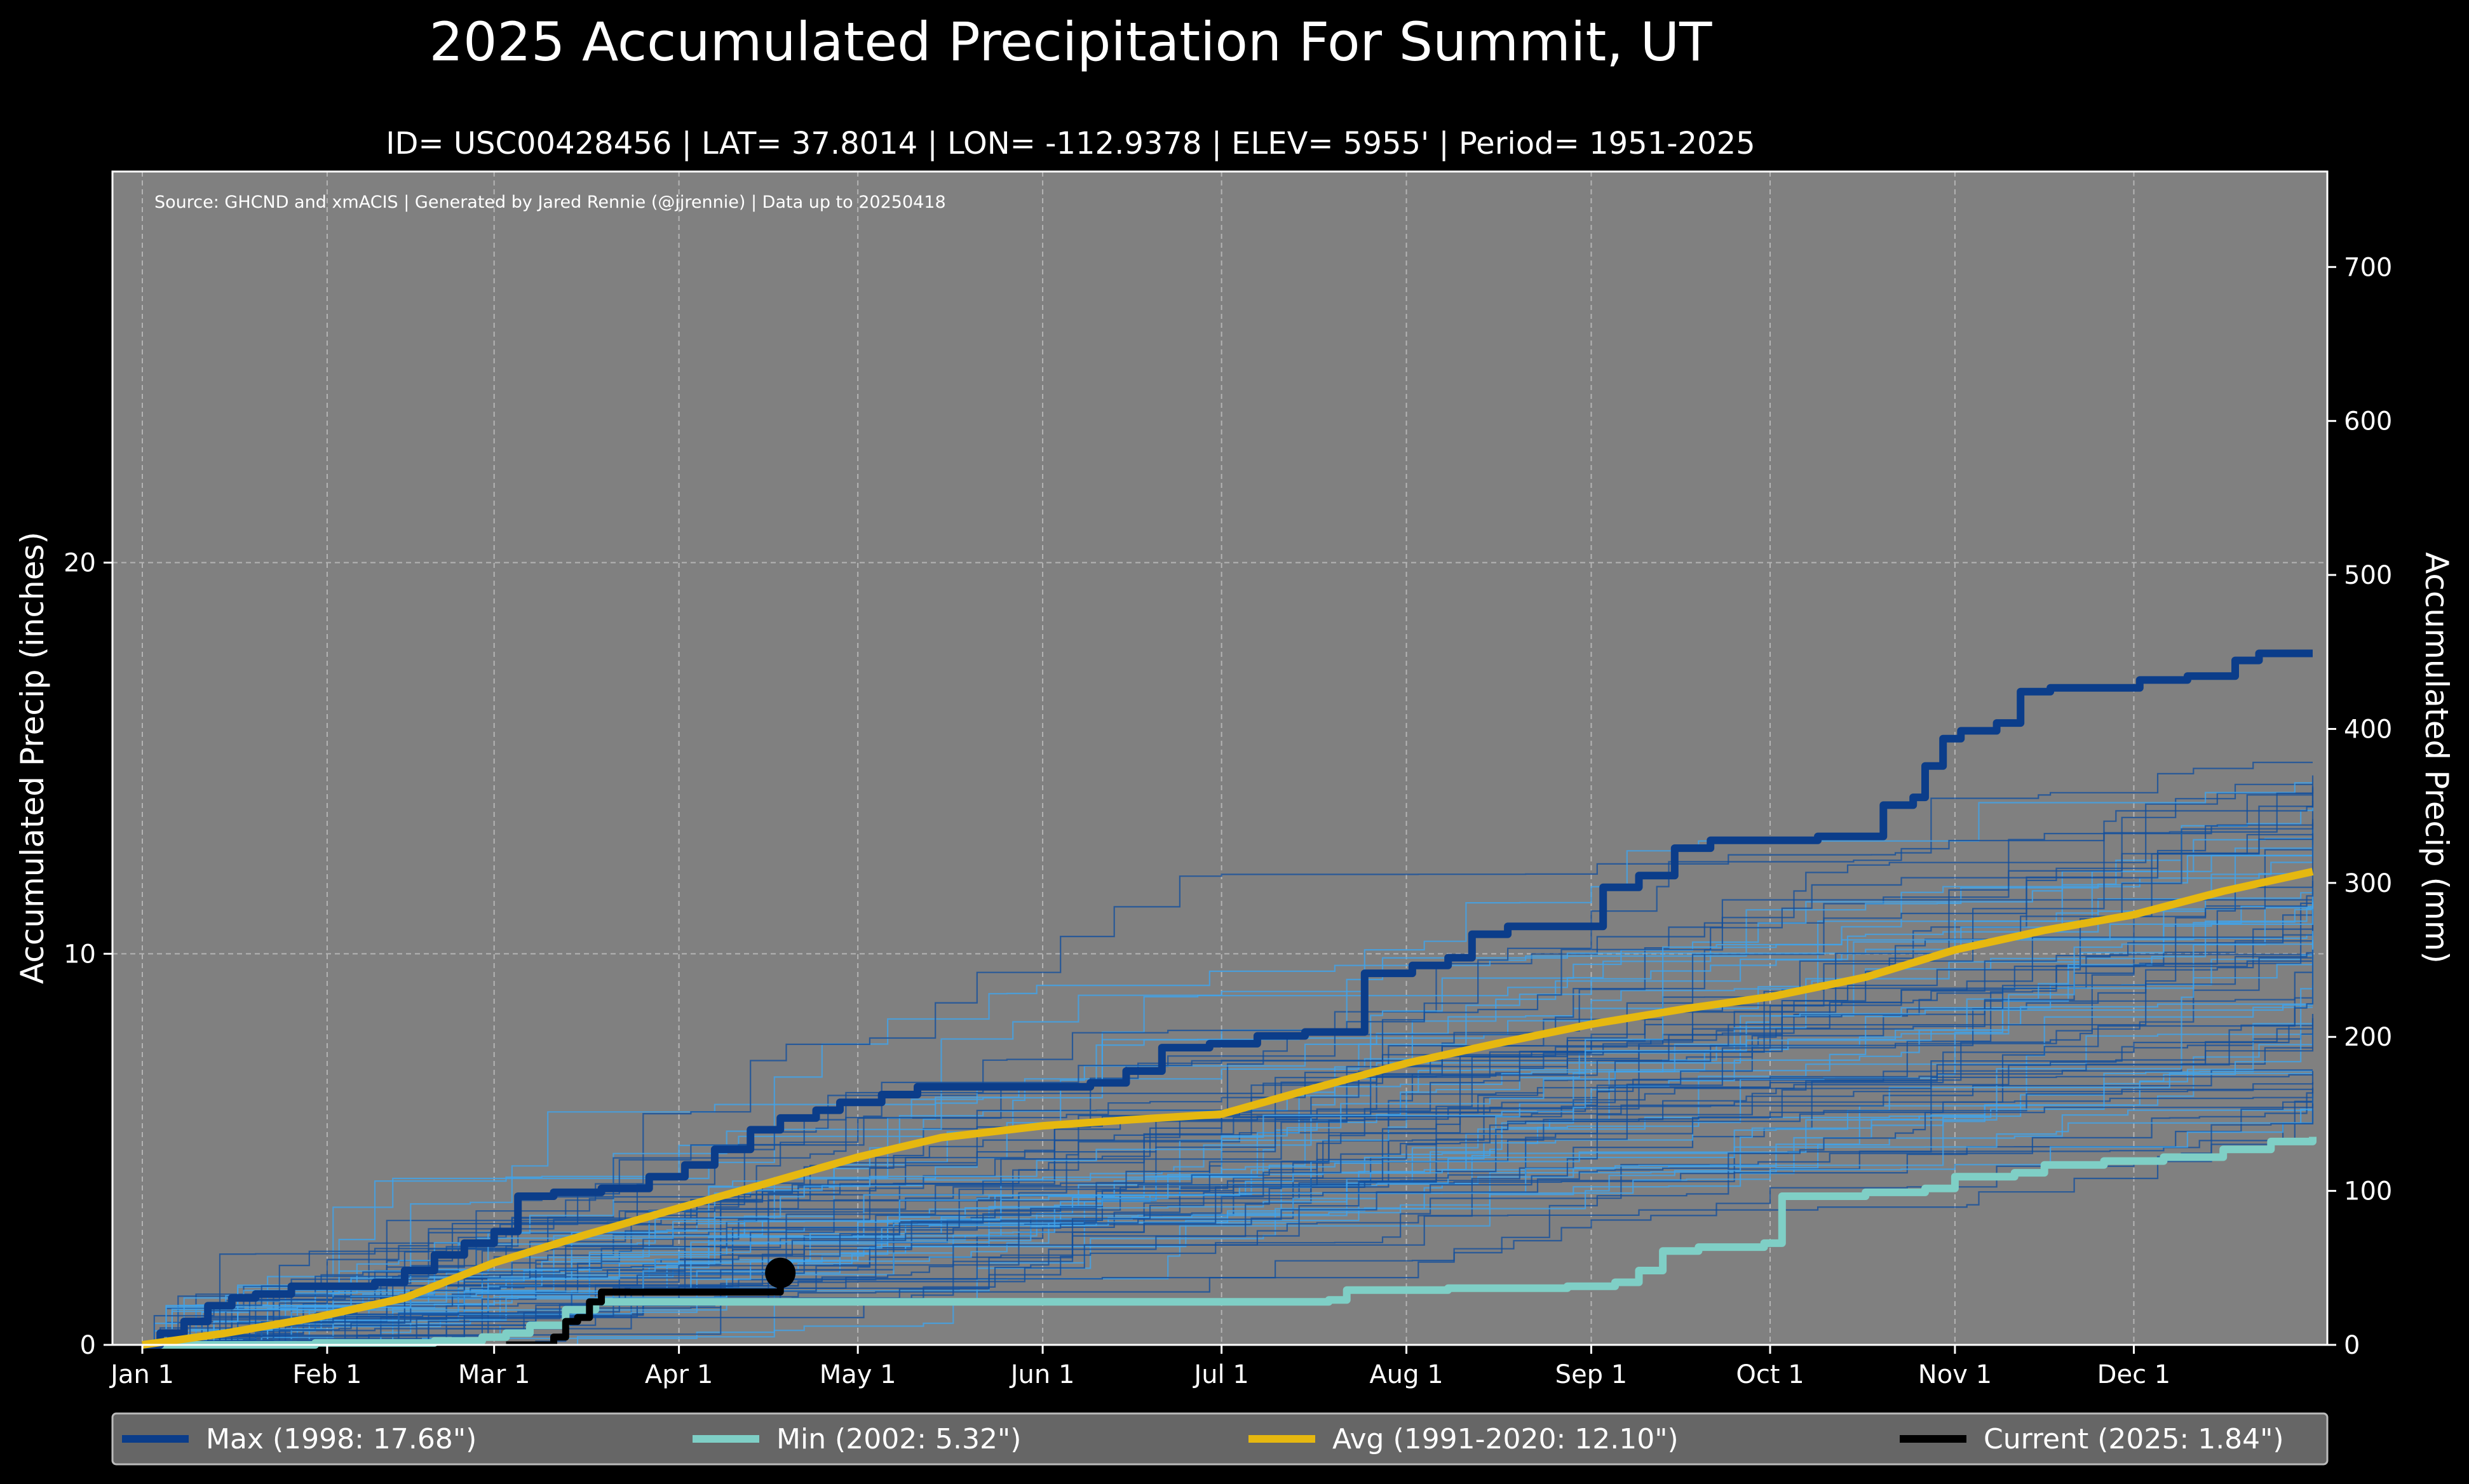  What do you see at coordinates (495, 1374) in the screenshot?
I see `x-tick-label: Mar 1` at bounding box center [495, 1374].